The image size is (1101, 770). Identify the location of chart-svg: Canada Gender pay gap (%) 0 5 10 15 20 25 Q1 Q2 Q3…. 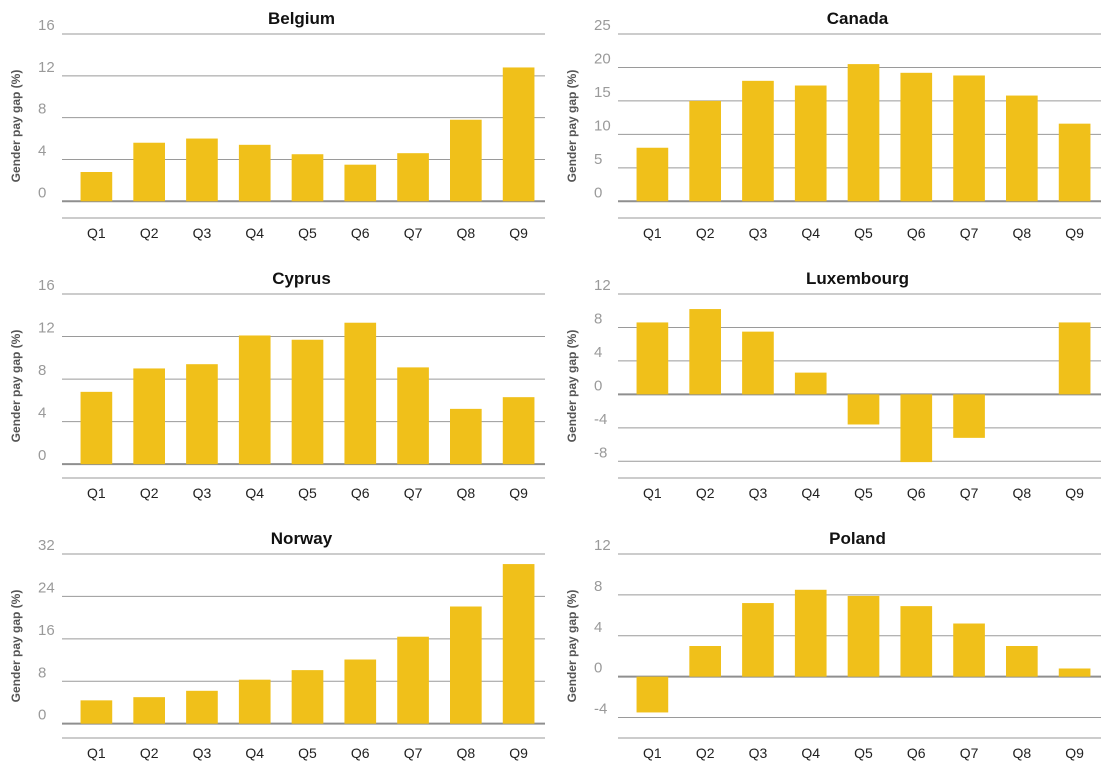
(833, 125).